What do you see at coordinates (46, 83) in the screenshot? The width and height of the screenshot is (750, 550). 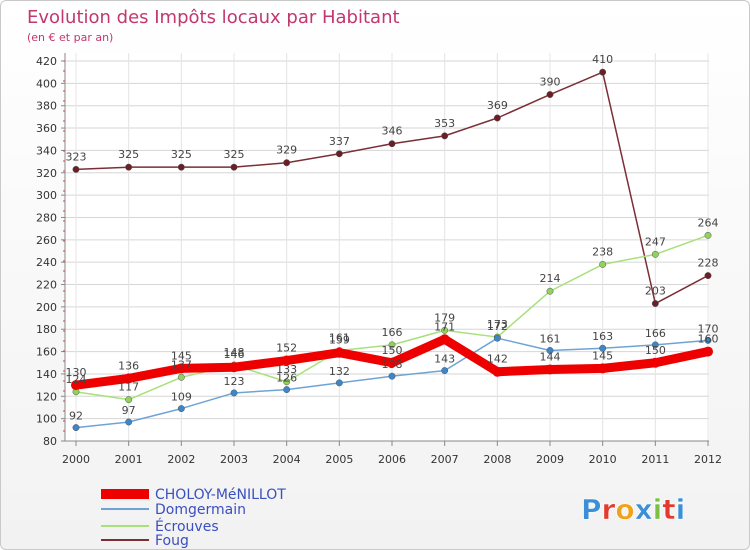 I see `y-tick-label: 400` at bounding box center [46, 83].